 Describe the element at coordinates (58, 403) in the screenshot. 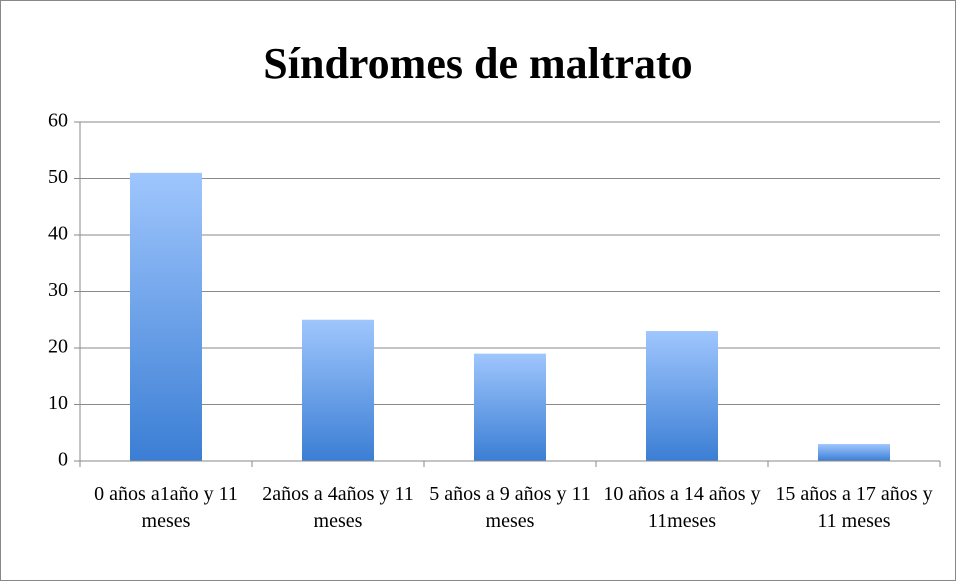

I see `y-tick-label: 10` at that location.